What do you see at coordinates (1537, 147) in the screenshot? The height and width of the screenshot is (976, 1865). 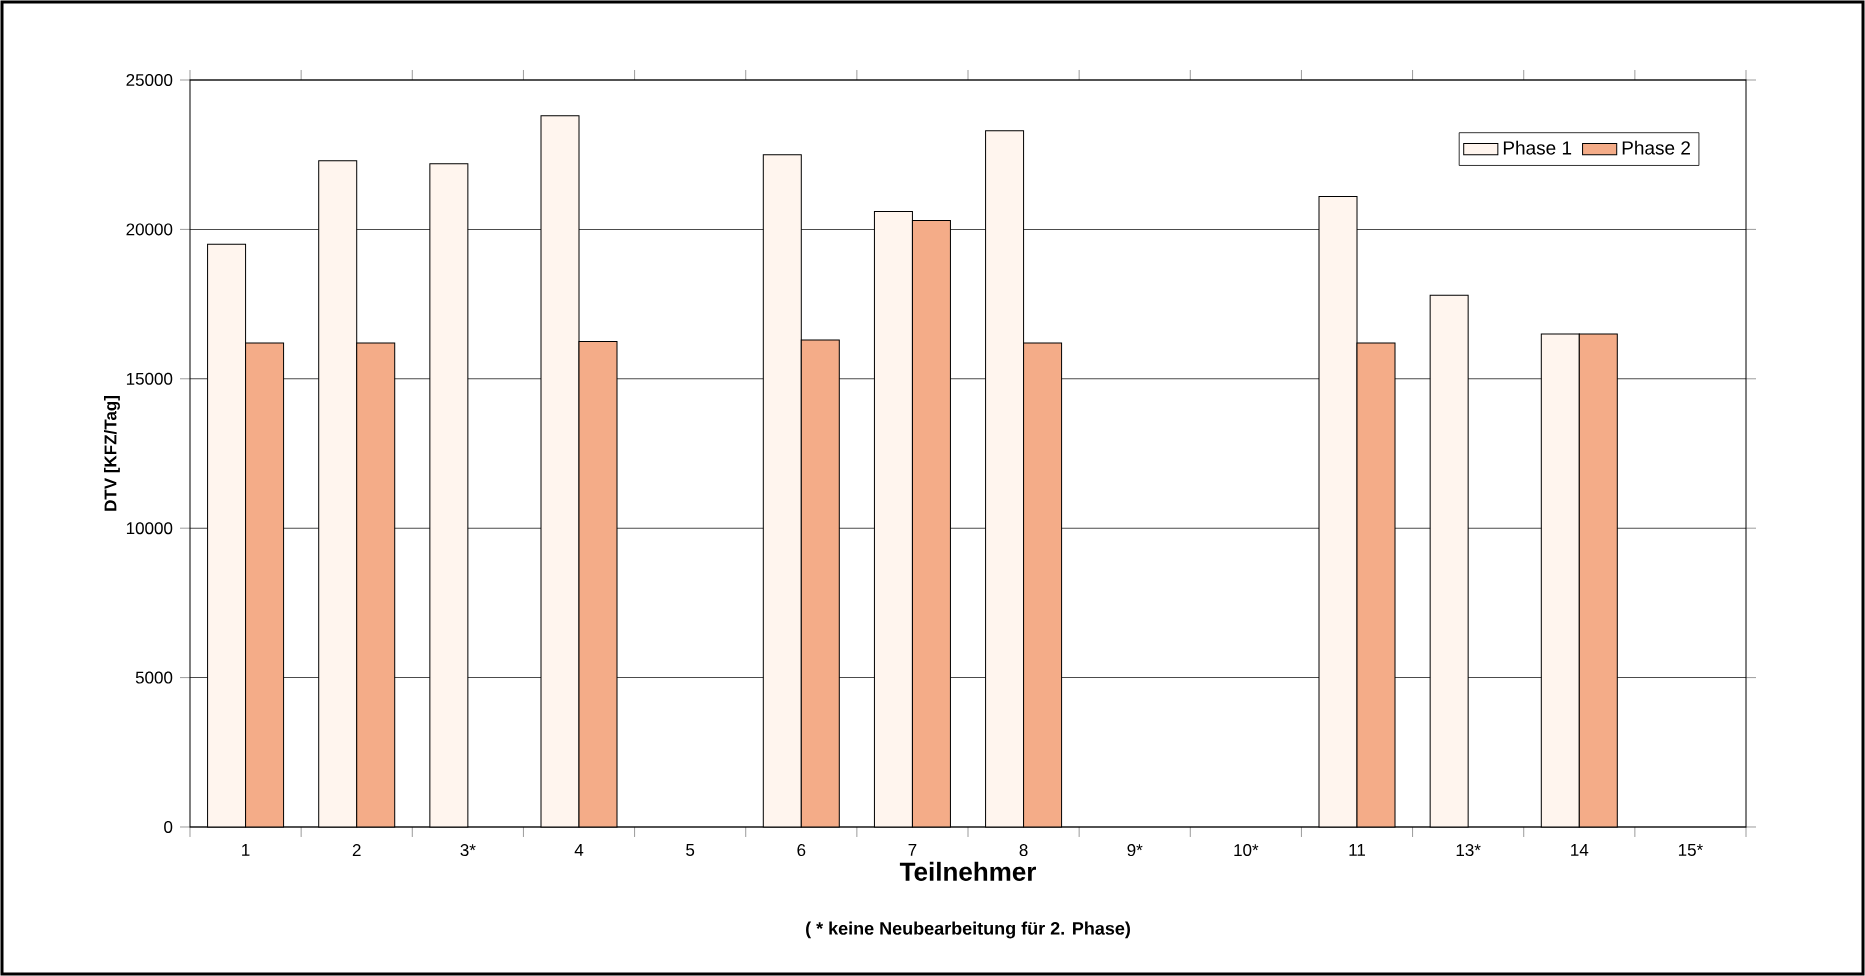 I see `legend-label: Phase 1` at bounding box center [1537, 147].